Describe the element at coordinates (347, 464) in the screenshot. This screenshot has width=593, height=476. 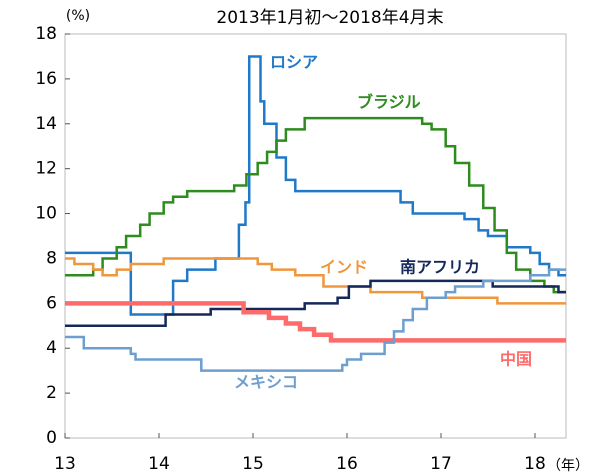
I see `x-tick-label: 16` at that location.